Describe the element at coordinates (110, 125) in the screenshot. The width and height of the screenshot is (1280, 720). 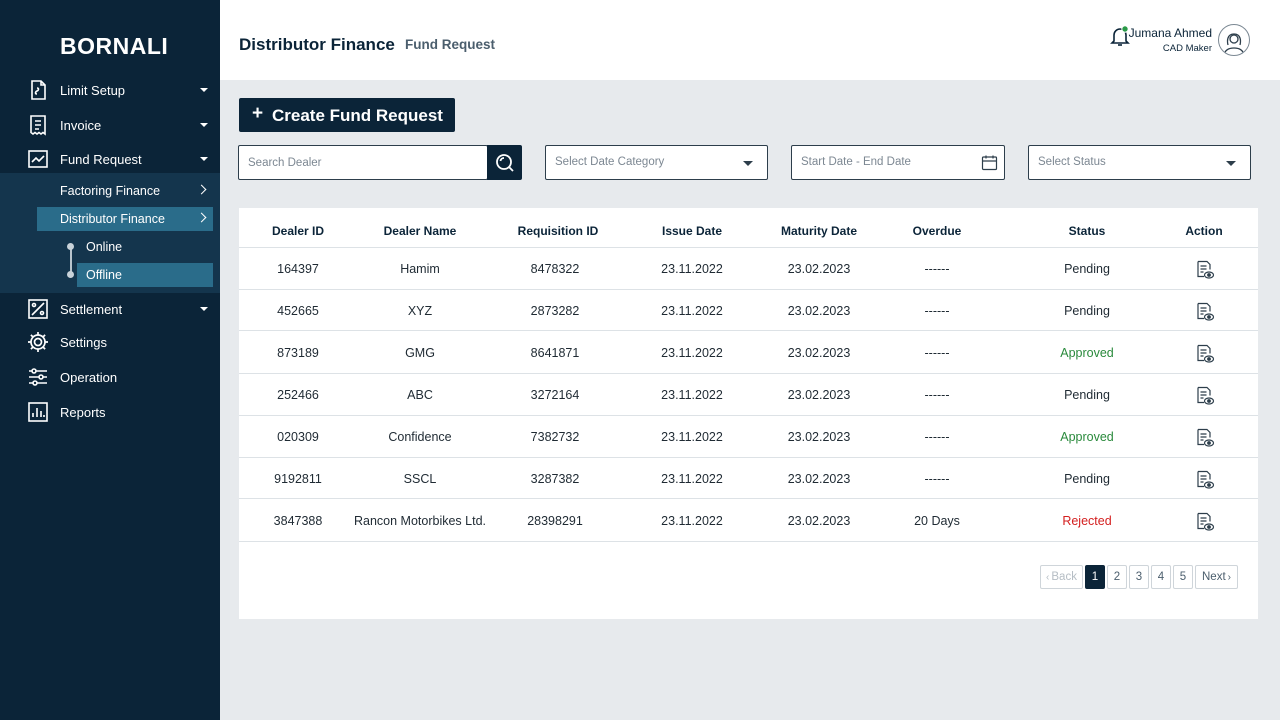
I see `sidebar-item-invoice: Invoice` at that location.